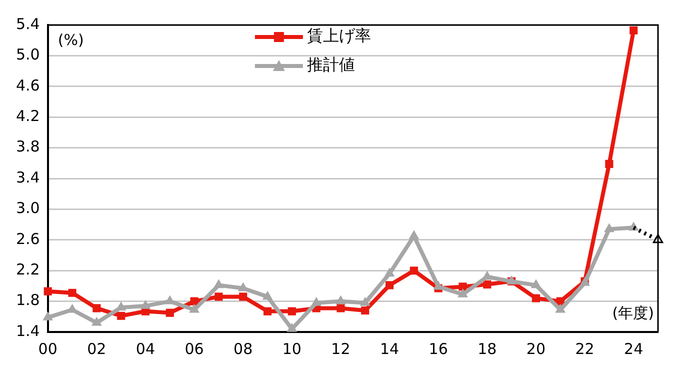 This screenshot has height=370, width=680. Describe the element at coordinates (28, 85) in the screenshot. I see `y-tick-label: 4.6` at that location.